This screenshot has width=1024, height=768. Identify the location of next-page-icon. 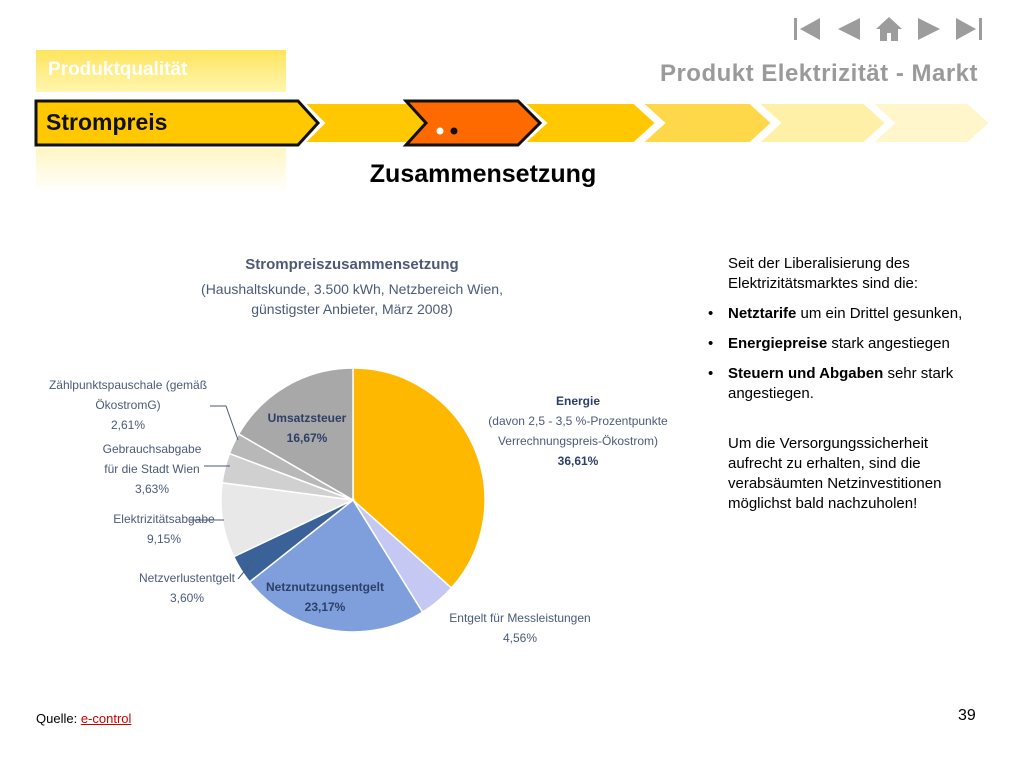
(930, 29).